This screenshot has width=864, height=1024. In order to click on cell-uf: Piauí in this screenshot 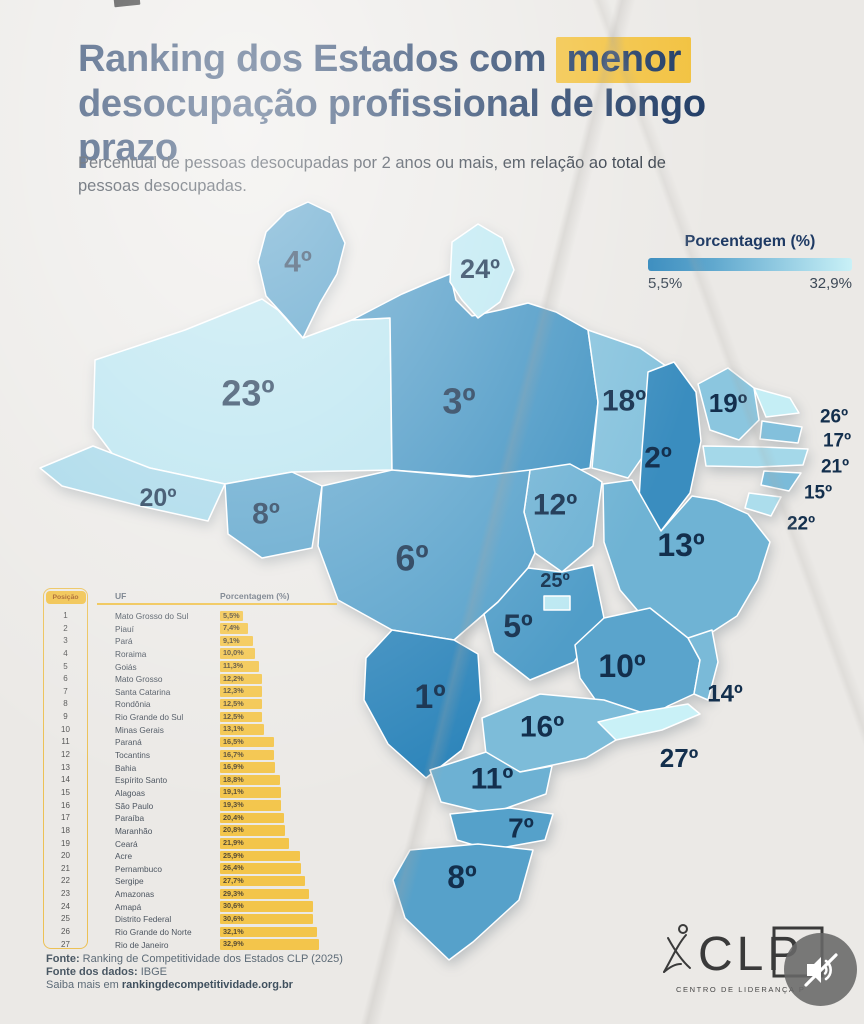, I will do `click(124, 628)`.